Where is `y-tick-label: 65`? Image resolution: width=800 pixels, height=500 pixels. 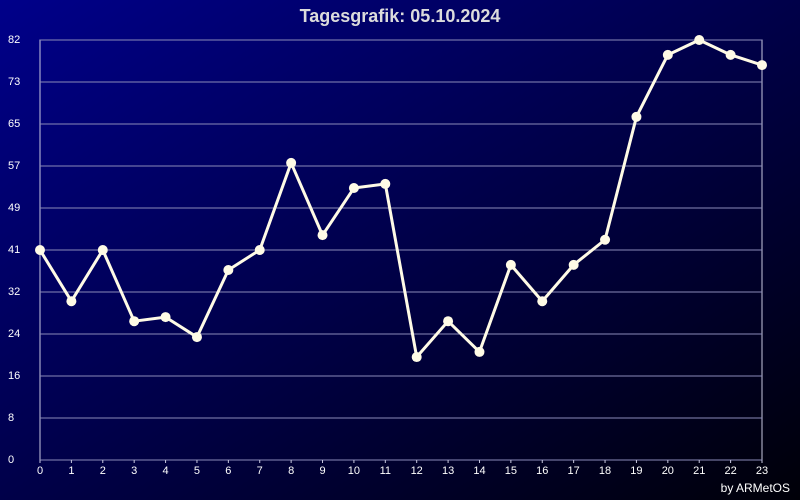
y-tick-label: 65 is located at coordinates (14, 124).